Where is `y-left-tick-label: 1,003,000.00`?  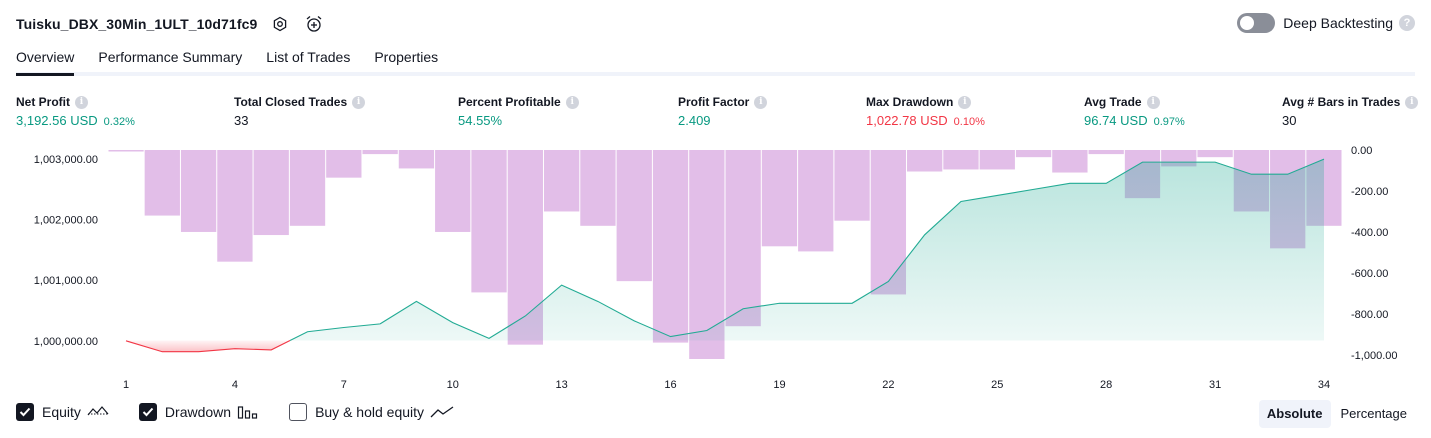
y-left-tick-label: 1,003,000.00 is located at coordinates (66, 160).